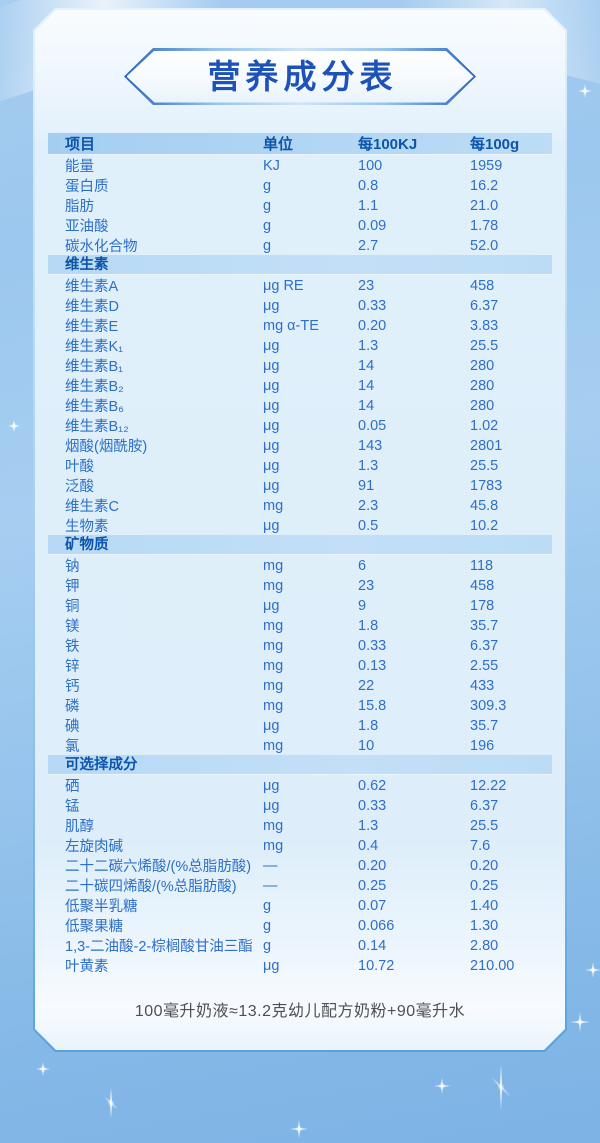 This screenshot has width=600, height=1143. I want to click on row-value-per100g: 1.30, so click(484, 925).